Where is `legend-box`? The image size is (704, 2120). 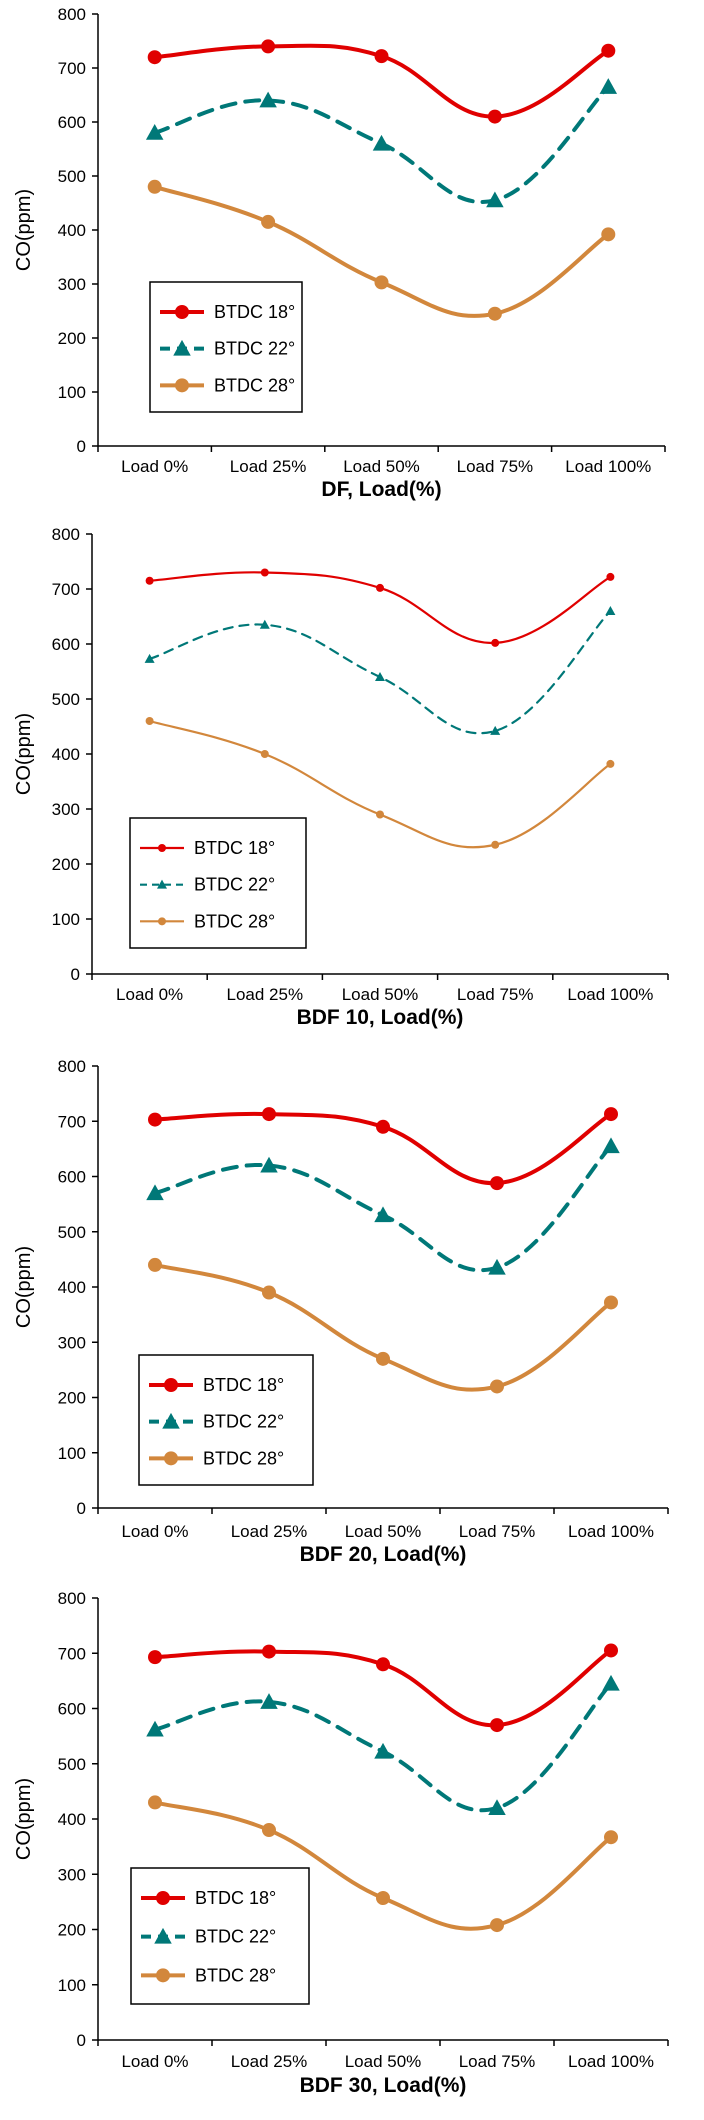 legend-box is located at coordinates (226, 347).